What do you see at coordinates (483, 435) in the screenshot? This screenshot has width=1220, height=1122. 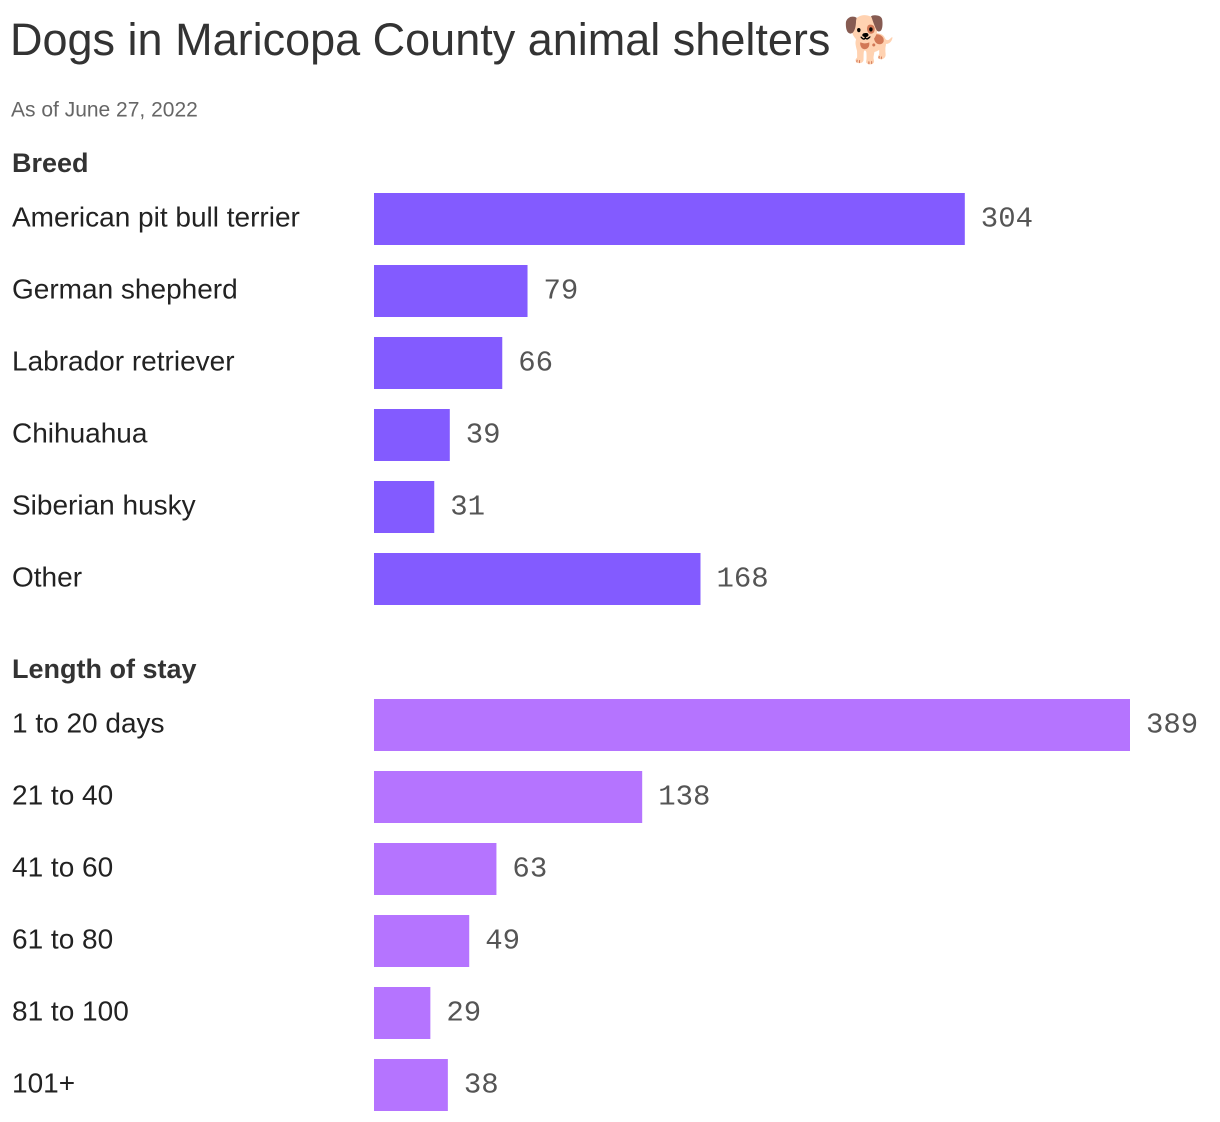 I see `value-label: 39` at bounding box center [483, 435].